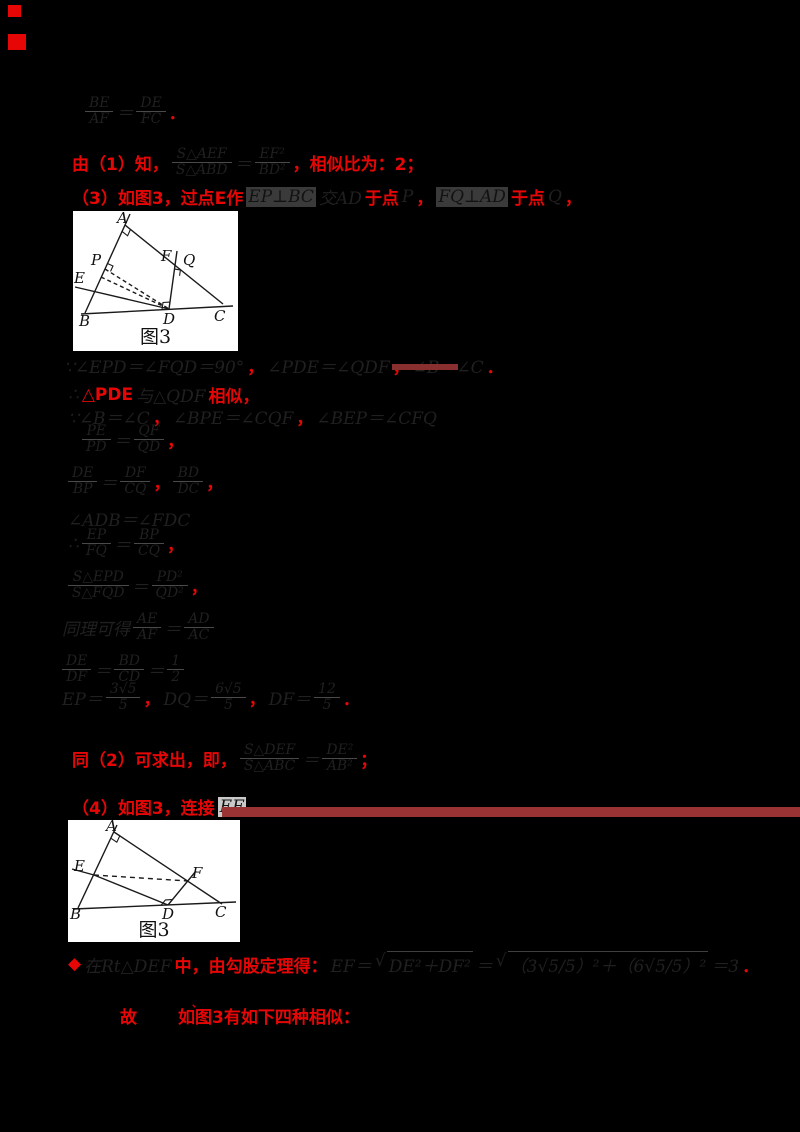 Image resolution: width=800 pixels, height=1132 pixels. Describe the element at coordinates (147, 627) in the screenshot. I see `text-fragment: AE AF` at that location.